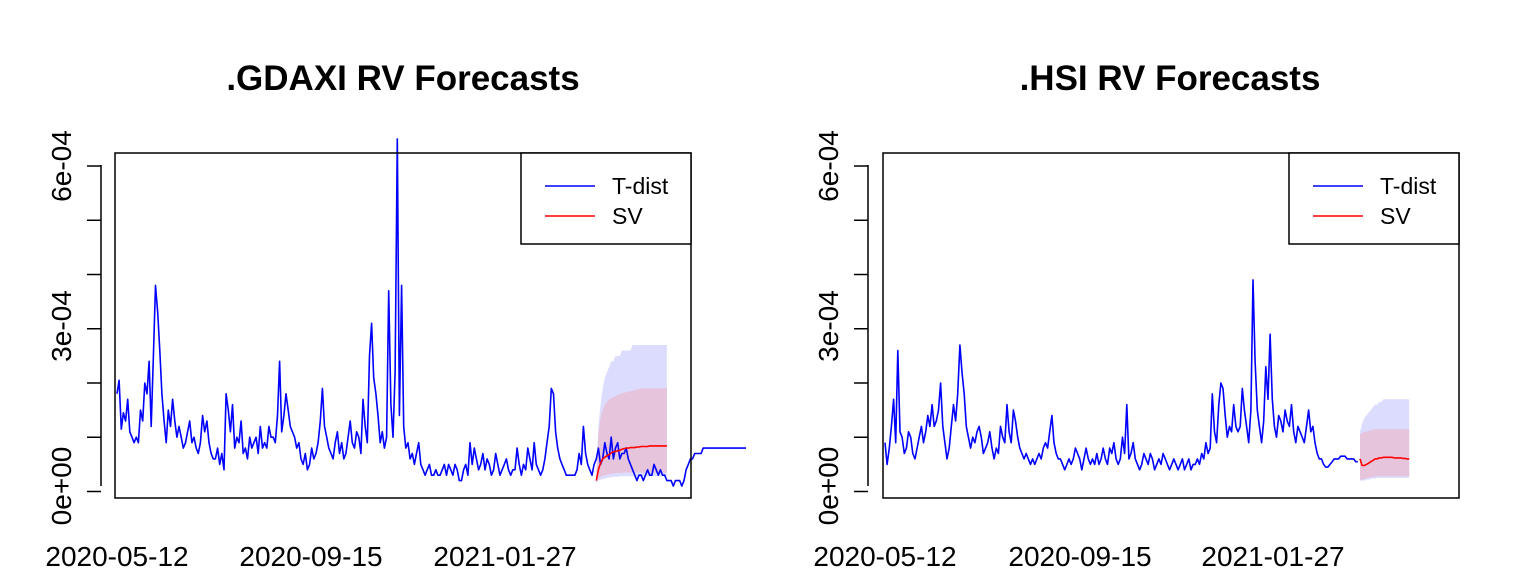  I want to click on series-layer, so click(1147, 375).